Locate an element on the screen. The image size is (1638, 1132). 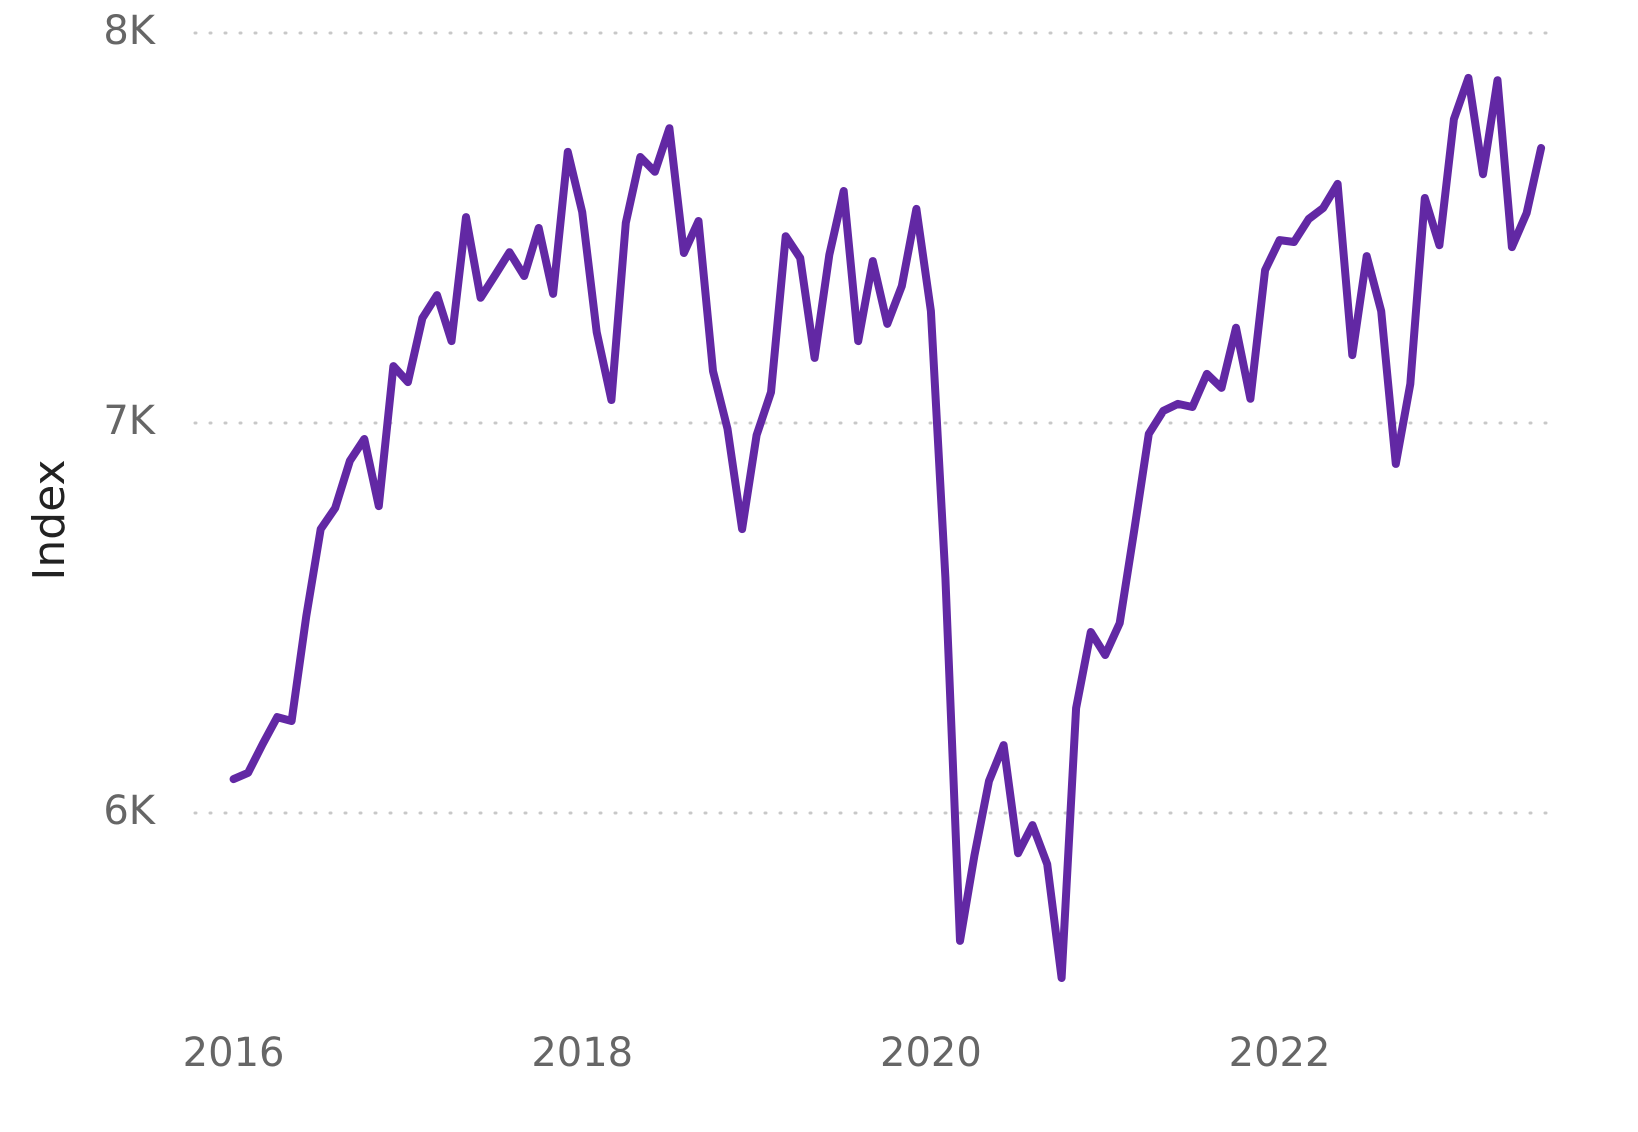
x-tick-label: 2016 is located at coordinates (234, 1053).